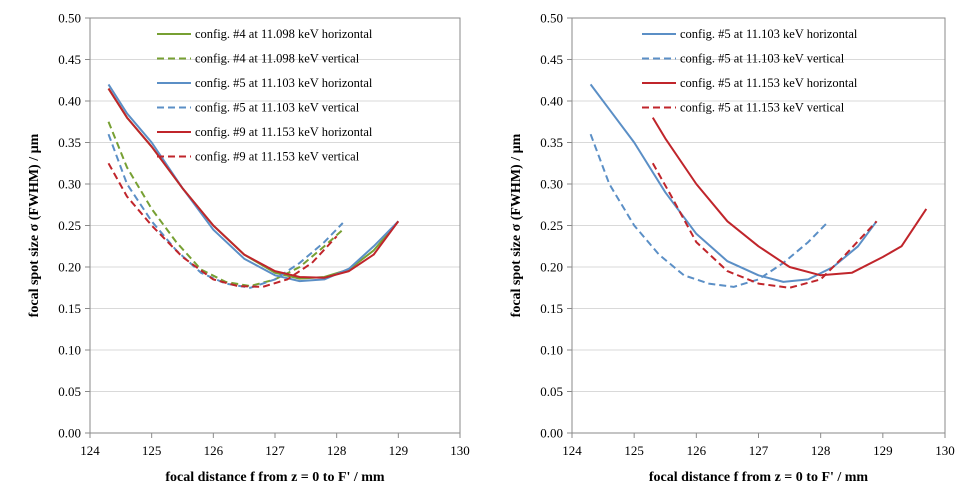 The width and height of the screenshot is (962, 491). What do you see at coordinates (277, 59) in the screenshot?
I see `legend-entry: config. #4 at 11.098 keV vertical` at bounding box center [277, 59].